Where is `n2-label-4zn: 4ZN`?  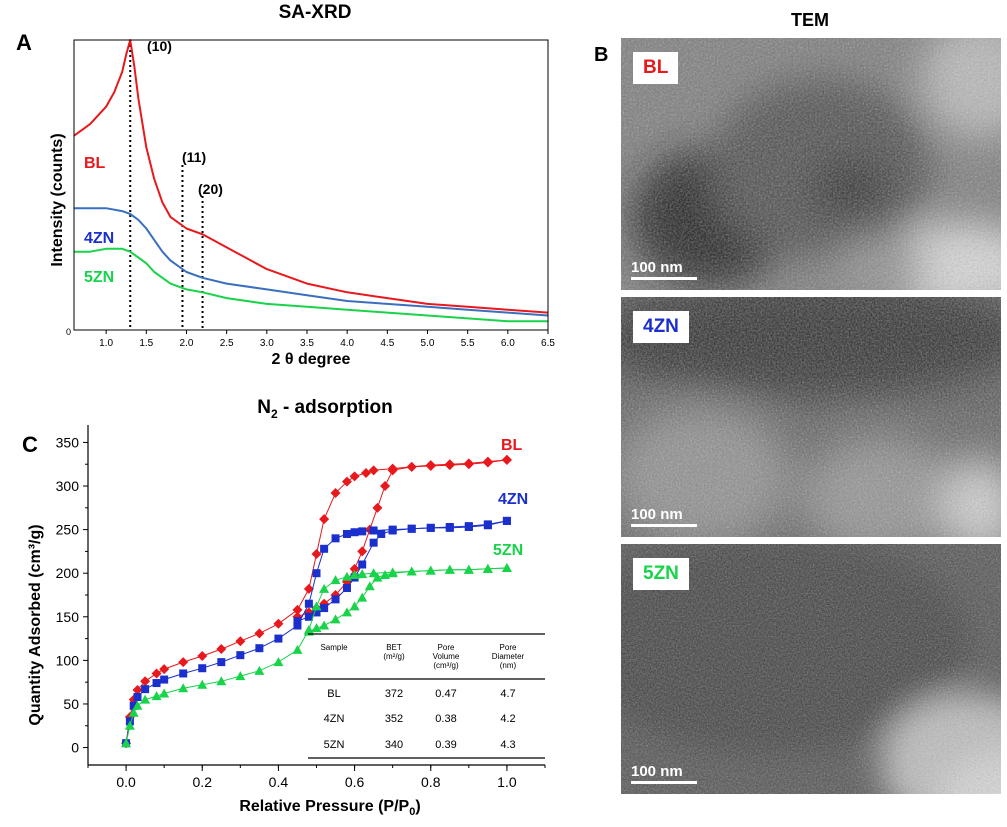 n2-label-4zn: 4ZN is located at coordinates (513, 499).